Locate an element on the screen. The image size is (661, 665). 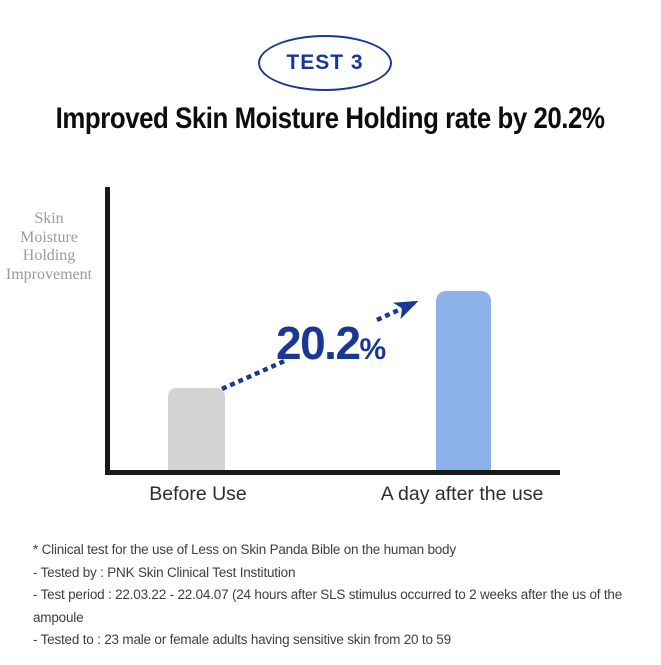
percent-annotation: 20.2% is located at coordinates (331, 343).